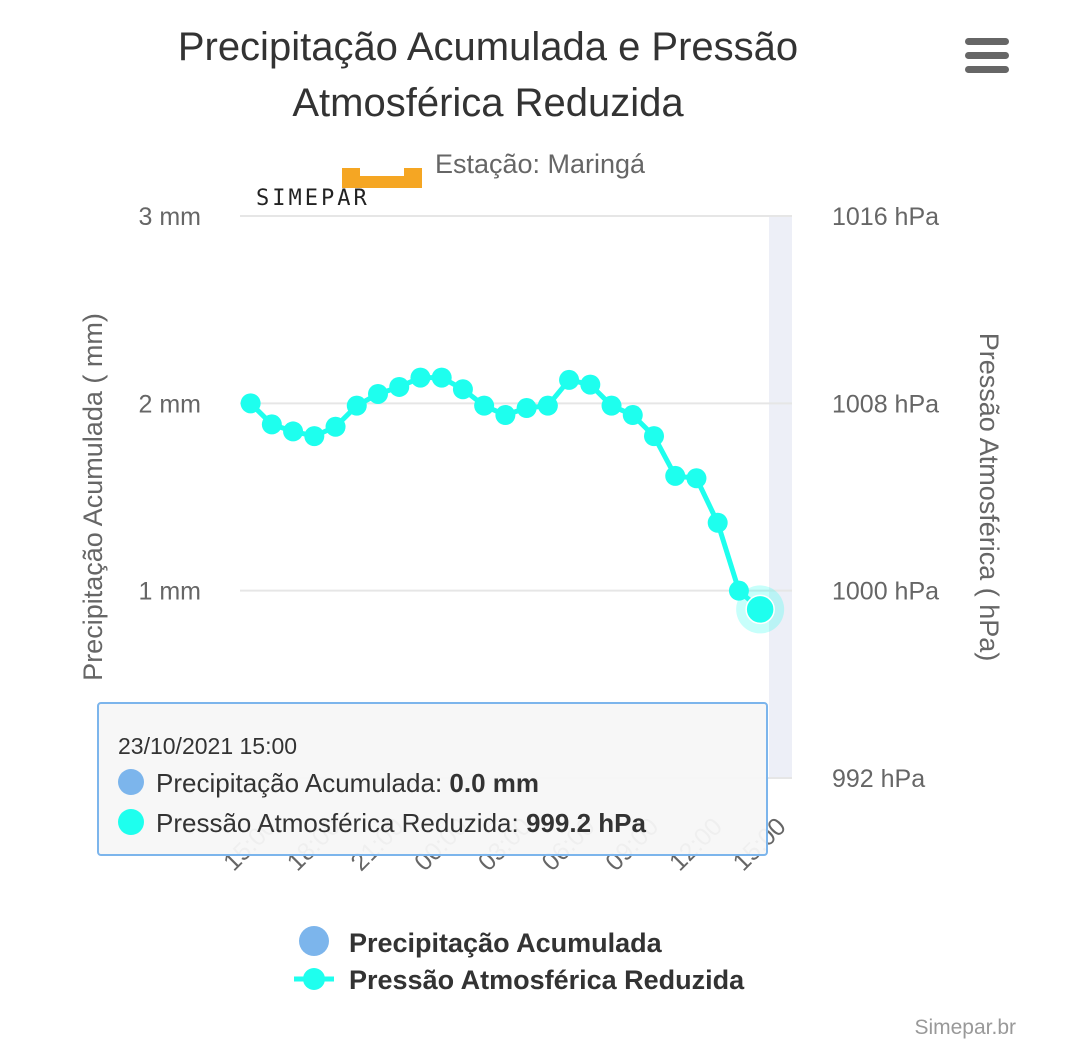 The height and width of the screenshot is (1061, 1080). Describe the element at coordinates (506, 943) in the screenshot. I see `legend-precip-label: Precipitação Acumulada` at that location.